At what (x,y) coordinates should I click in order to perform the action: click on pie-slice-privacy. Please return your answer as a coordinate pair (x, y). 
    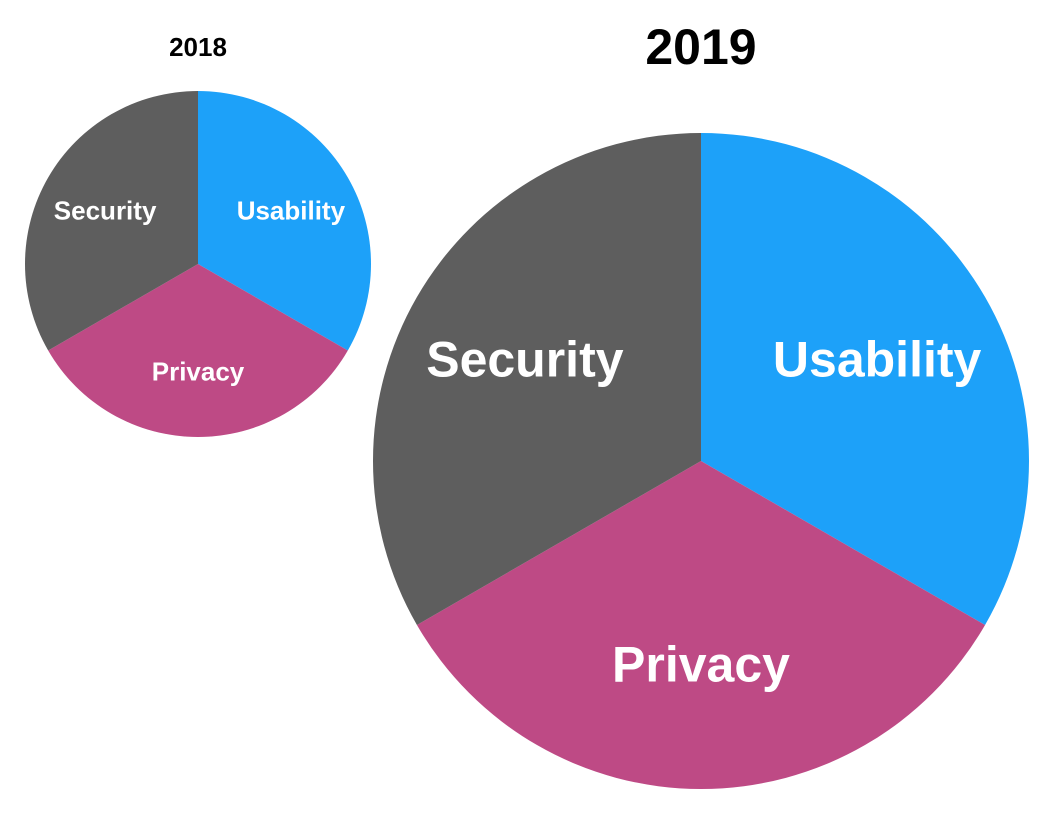
    Looking at the image, I should click on (198, 350).